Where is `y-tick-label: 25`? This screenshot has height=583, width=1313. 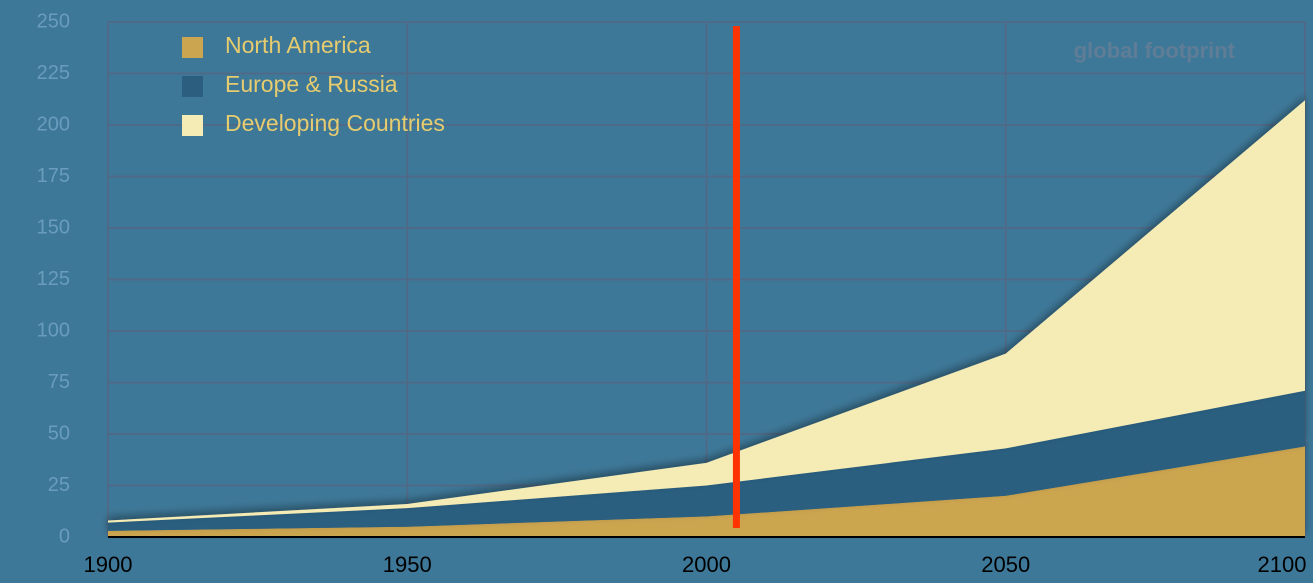
y-tick-label: 25 is located at coordinates (59, 485).